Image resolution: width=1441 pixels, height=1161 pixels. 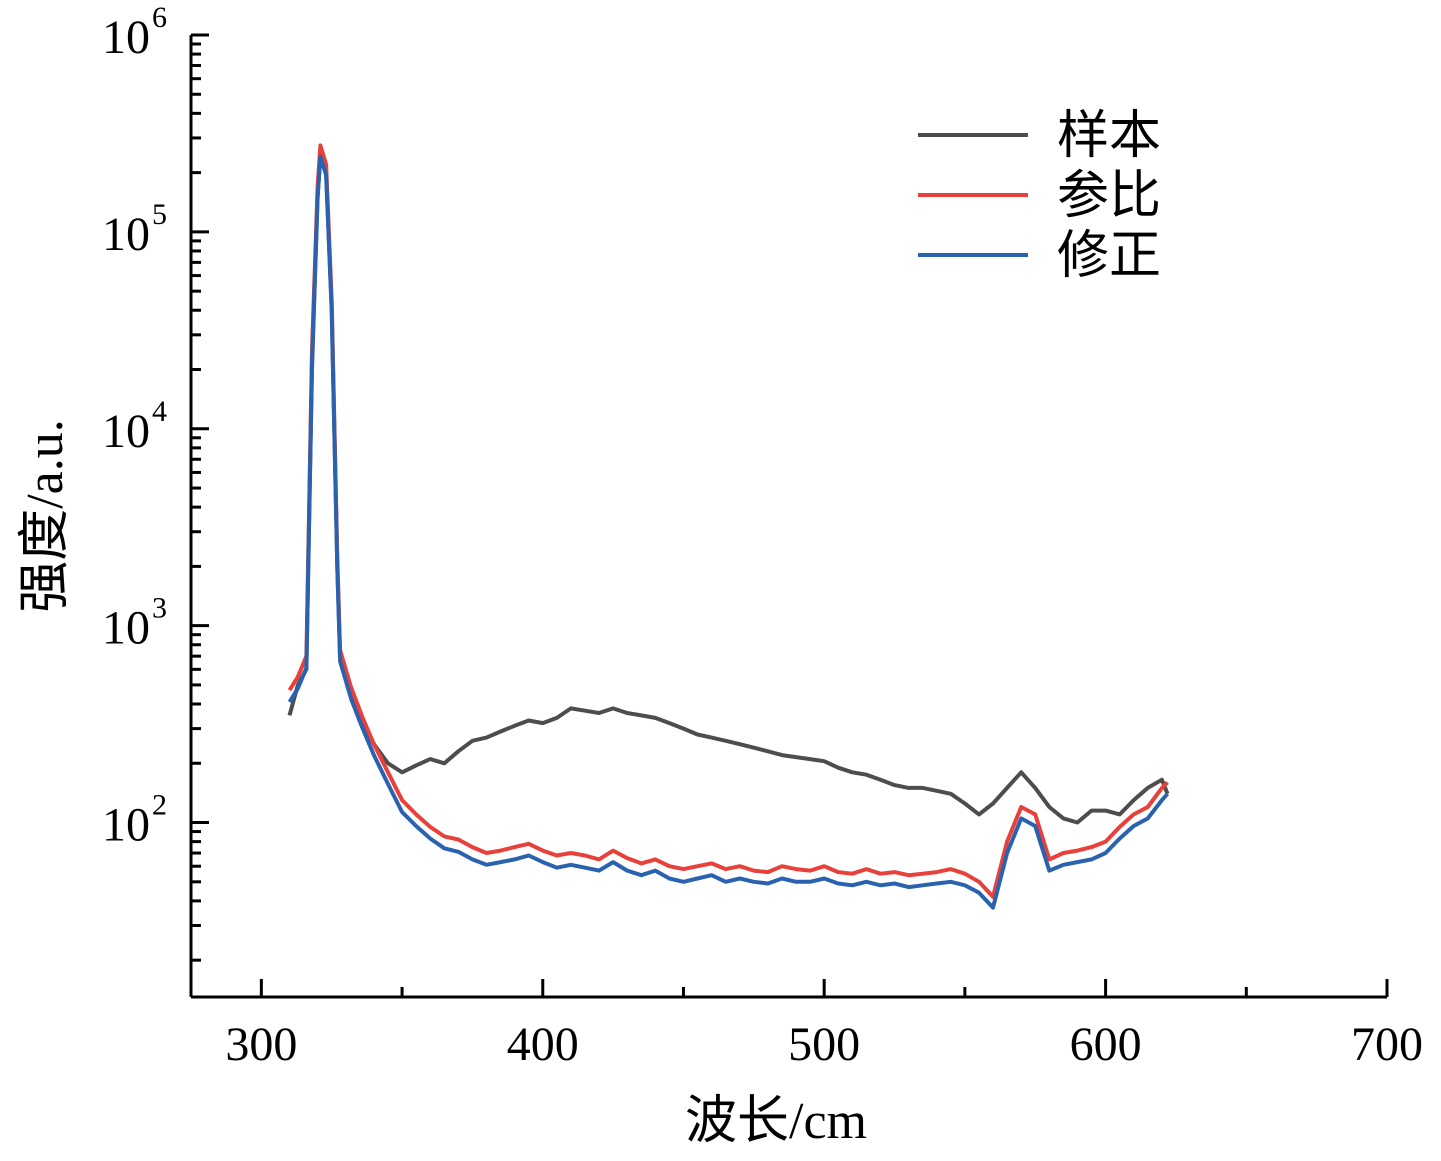 What do you see at coordinates (1109, 196) in the screenshot?
I see `legend-label-1: 参比` at bounding box center [1109, 196].